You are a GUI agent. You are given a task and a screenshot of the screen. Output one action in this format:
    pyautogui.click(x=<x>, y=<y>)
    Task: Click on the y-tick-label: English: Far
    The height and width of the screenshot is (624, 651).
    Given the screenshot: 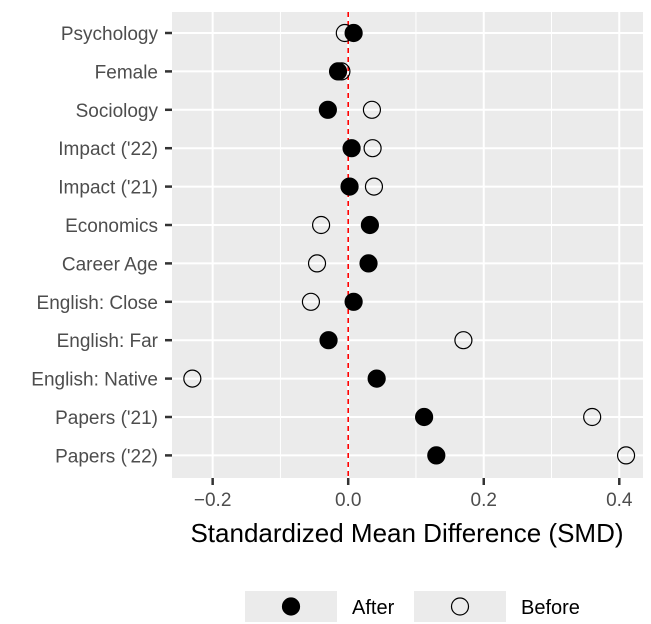 What is the action you would take?
    pyautogui.click(x=108, y=341)
    